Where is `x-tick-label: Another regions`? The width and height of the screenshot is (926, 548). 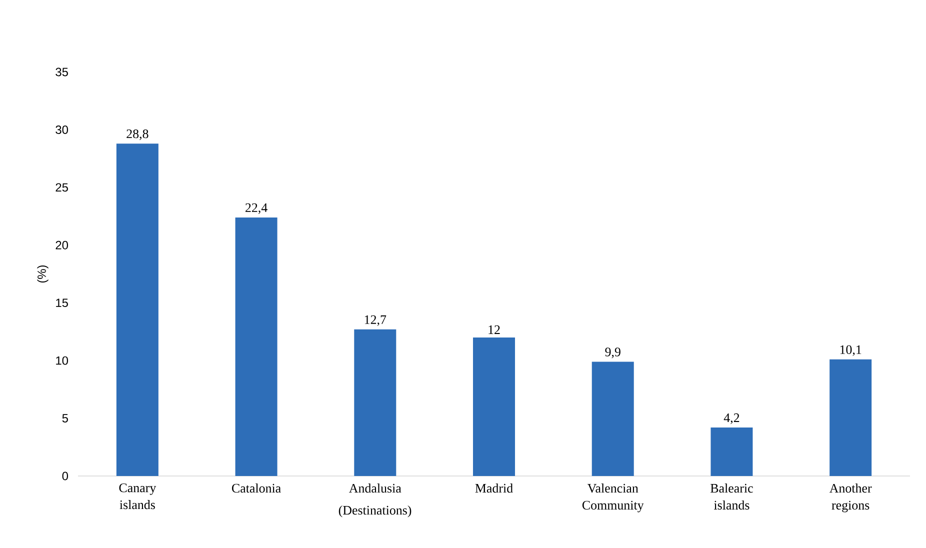 x-tick-label: Another regions is located at coordinates (850, 498).